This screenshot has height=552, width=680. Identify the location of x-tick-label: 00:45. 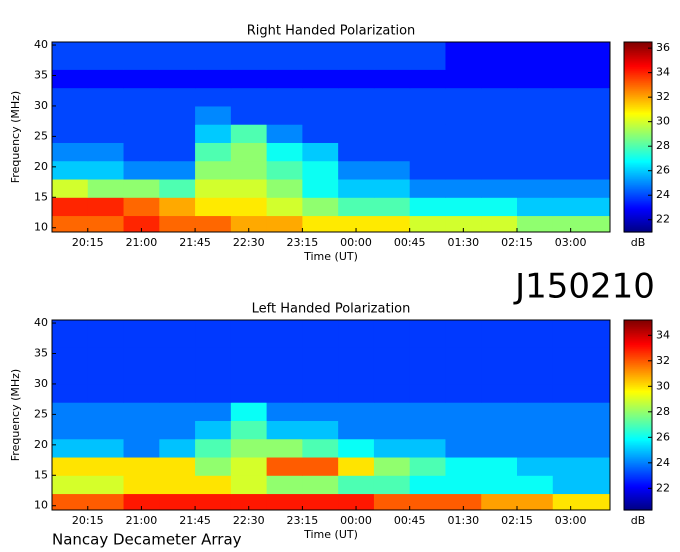
(410, 520).